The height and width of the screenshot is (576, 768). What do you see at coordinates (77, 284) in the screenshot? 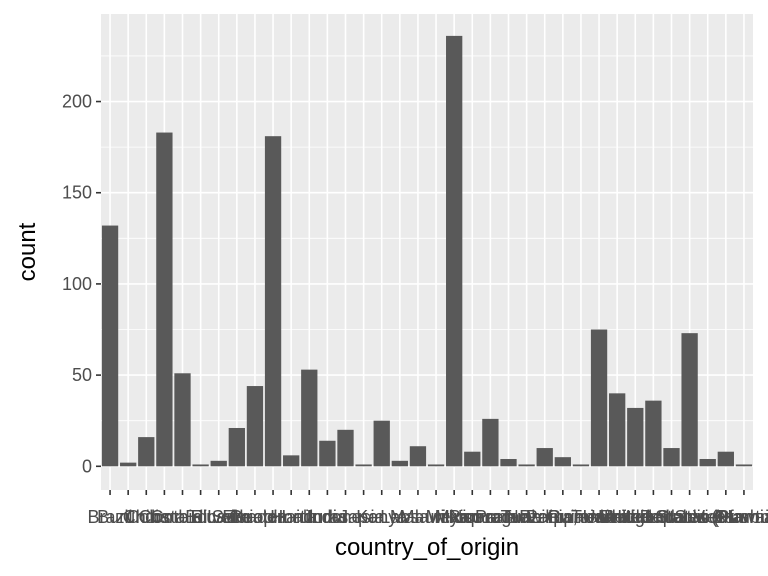
I see `y-tick-label: 100` at bounding box center [77, 284].